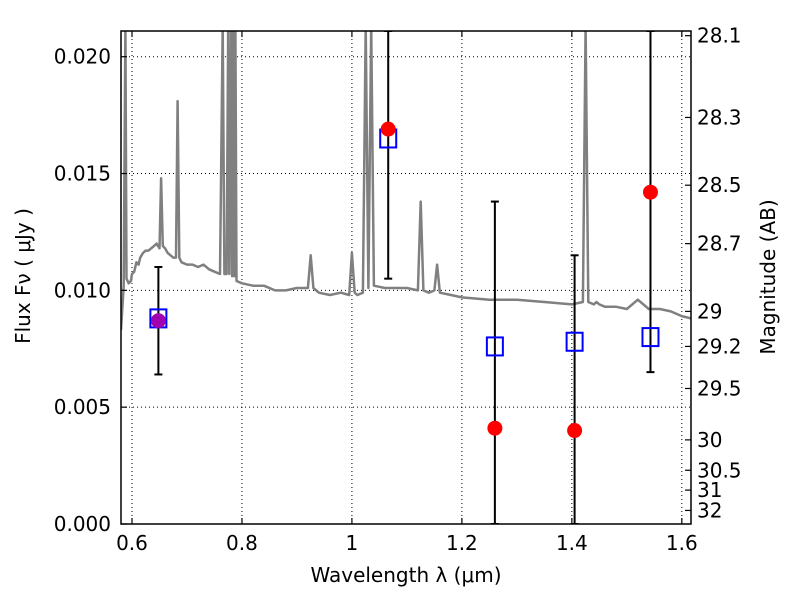 The width and height of the screenshot is (800, 600). Describe the element at coordinates (719, 388) in the screenshot. I see `mag-tick-label: 29.5` at that location.